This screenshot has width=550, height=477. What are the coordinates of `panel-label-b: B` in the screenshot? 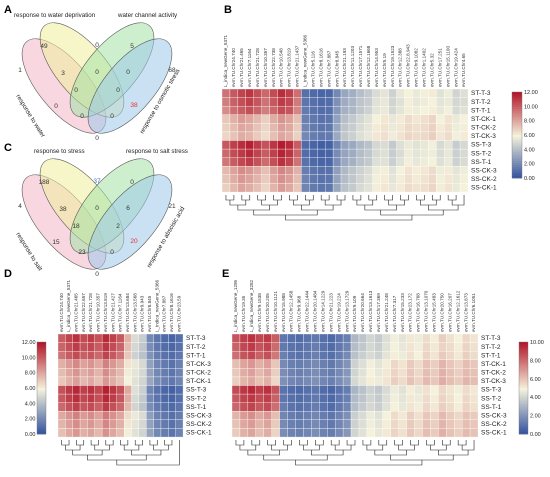 It's located at (228, 10).